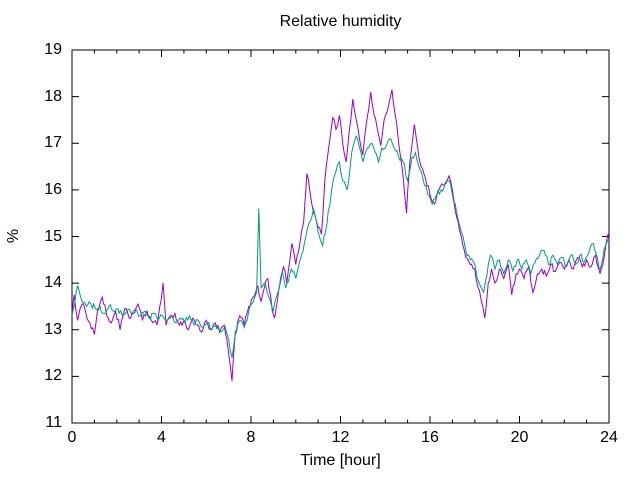  What do you see at coordinates (161, 437) in the screenshot?
I see `x-tick-label: 4` at bounding box center [161, 437].